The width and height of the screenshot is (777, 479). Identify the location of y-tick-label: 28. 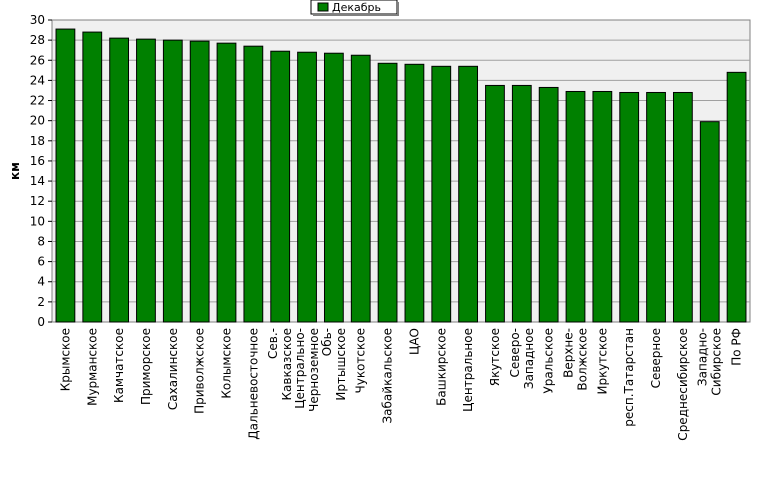
(37, 40).